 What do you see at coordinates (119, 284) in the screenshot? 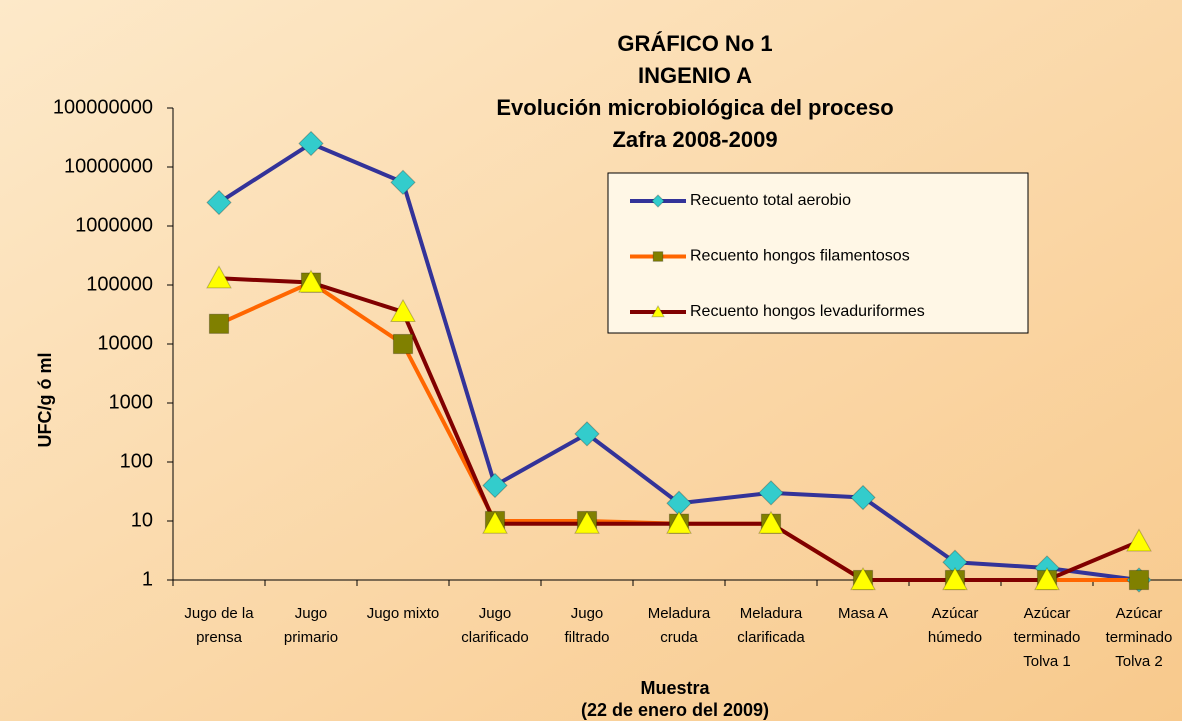
I see `y-tick-label: 100000` at bounding box center [119, 284].